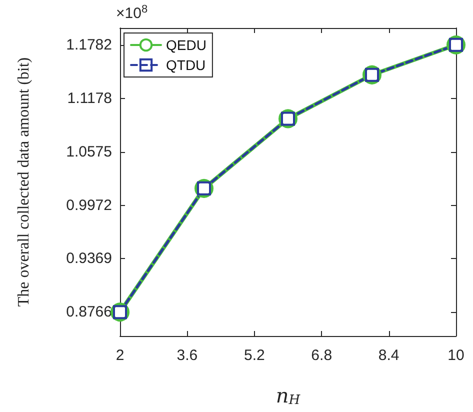  I want to click on x-tick-label: 8.4, so click(389, 355).